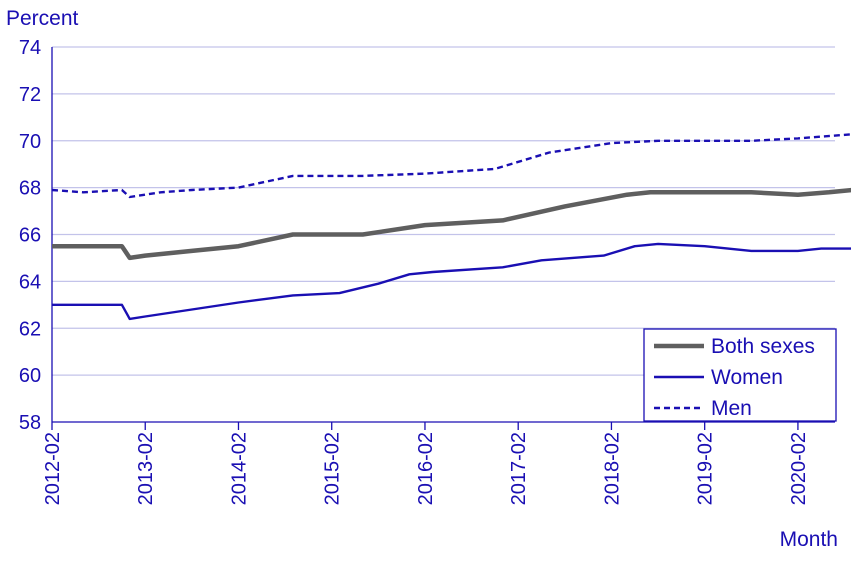  I want to click on x-tick-label: 2017-02, so click(519, 468).